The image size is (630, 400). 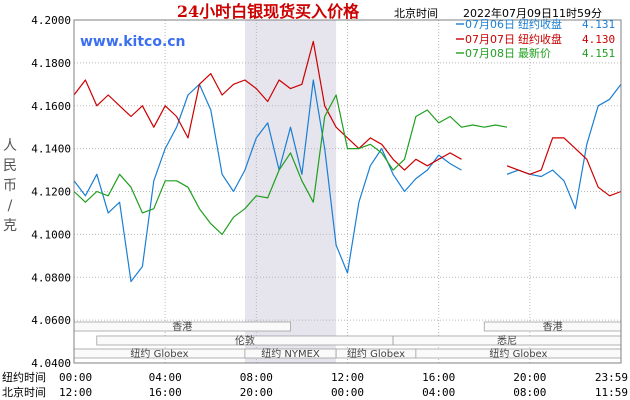 I want to click on x-axis-row-label: 北京时间, so click(x=24, y=392).